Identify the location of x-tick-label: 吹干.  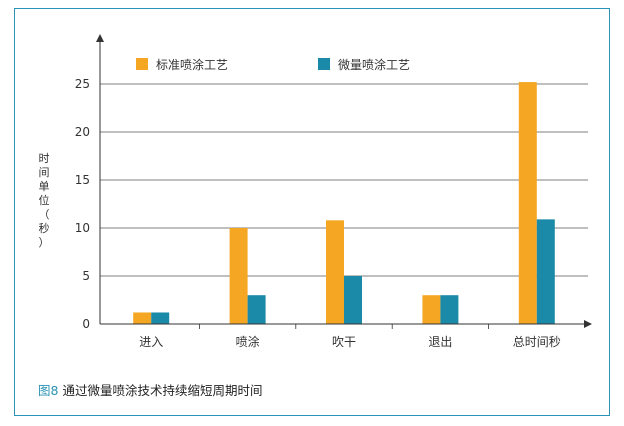
(344, 342).